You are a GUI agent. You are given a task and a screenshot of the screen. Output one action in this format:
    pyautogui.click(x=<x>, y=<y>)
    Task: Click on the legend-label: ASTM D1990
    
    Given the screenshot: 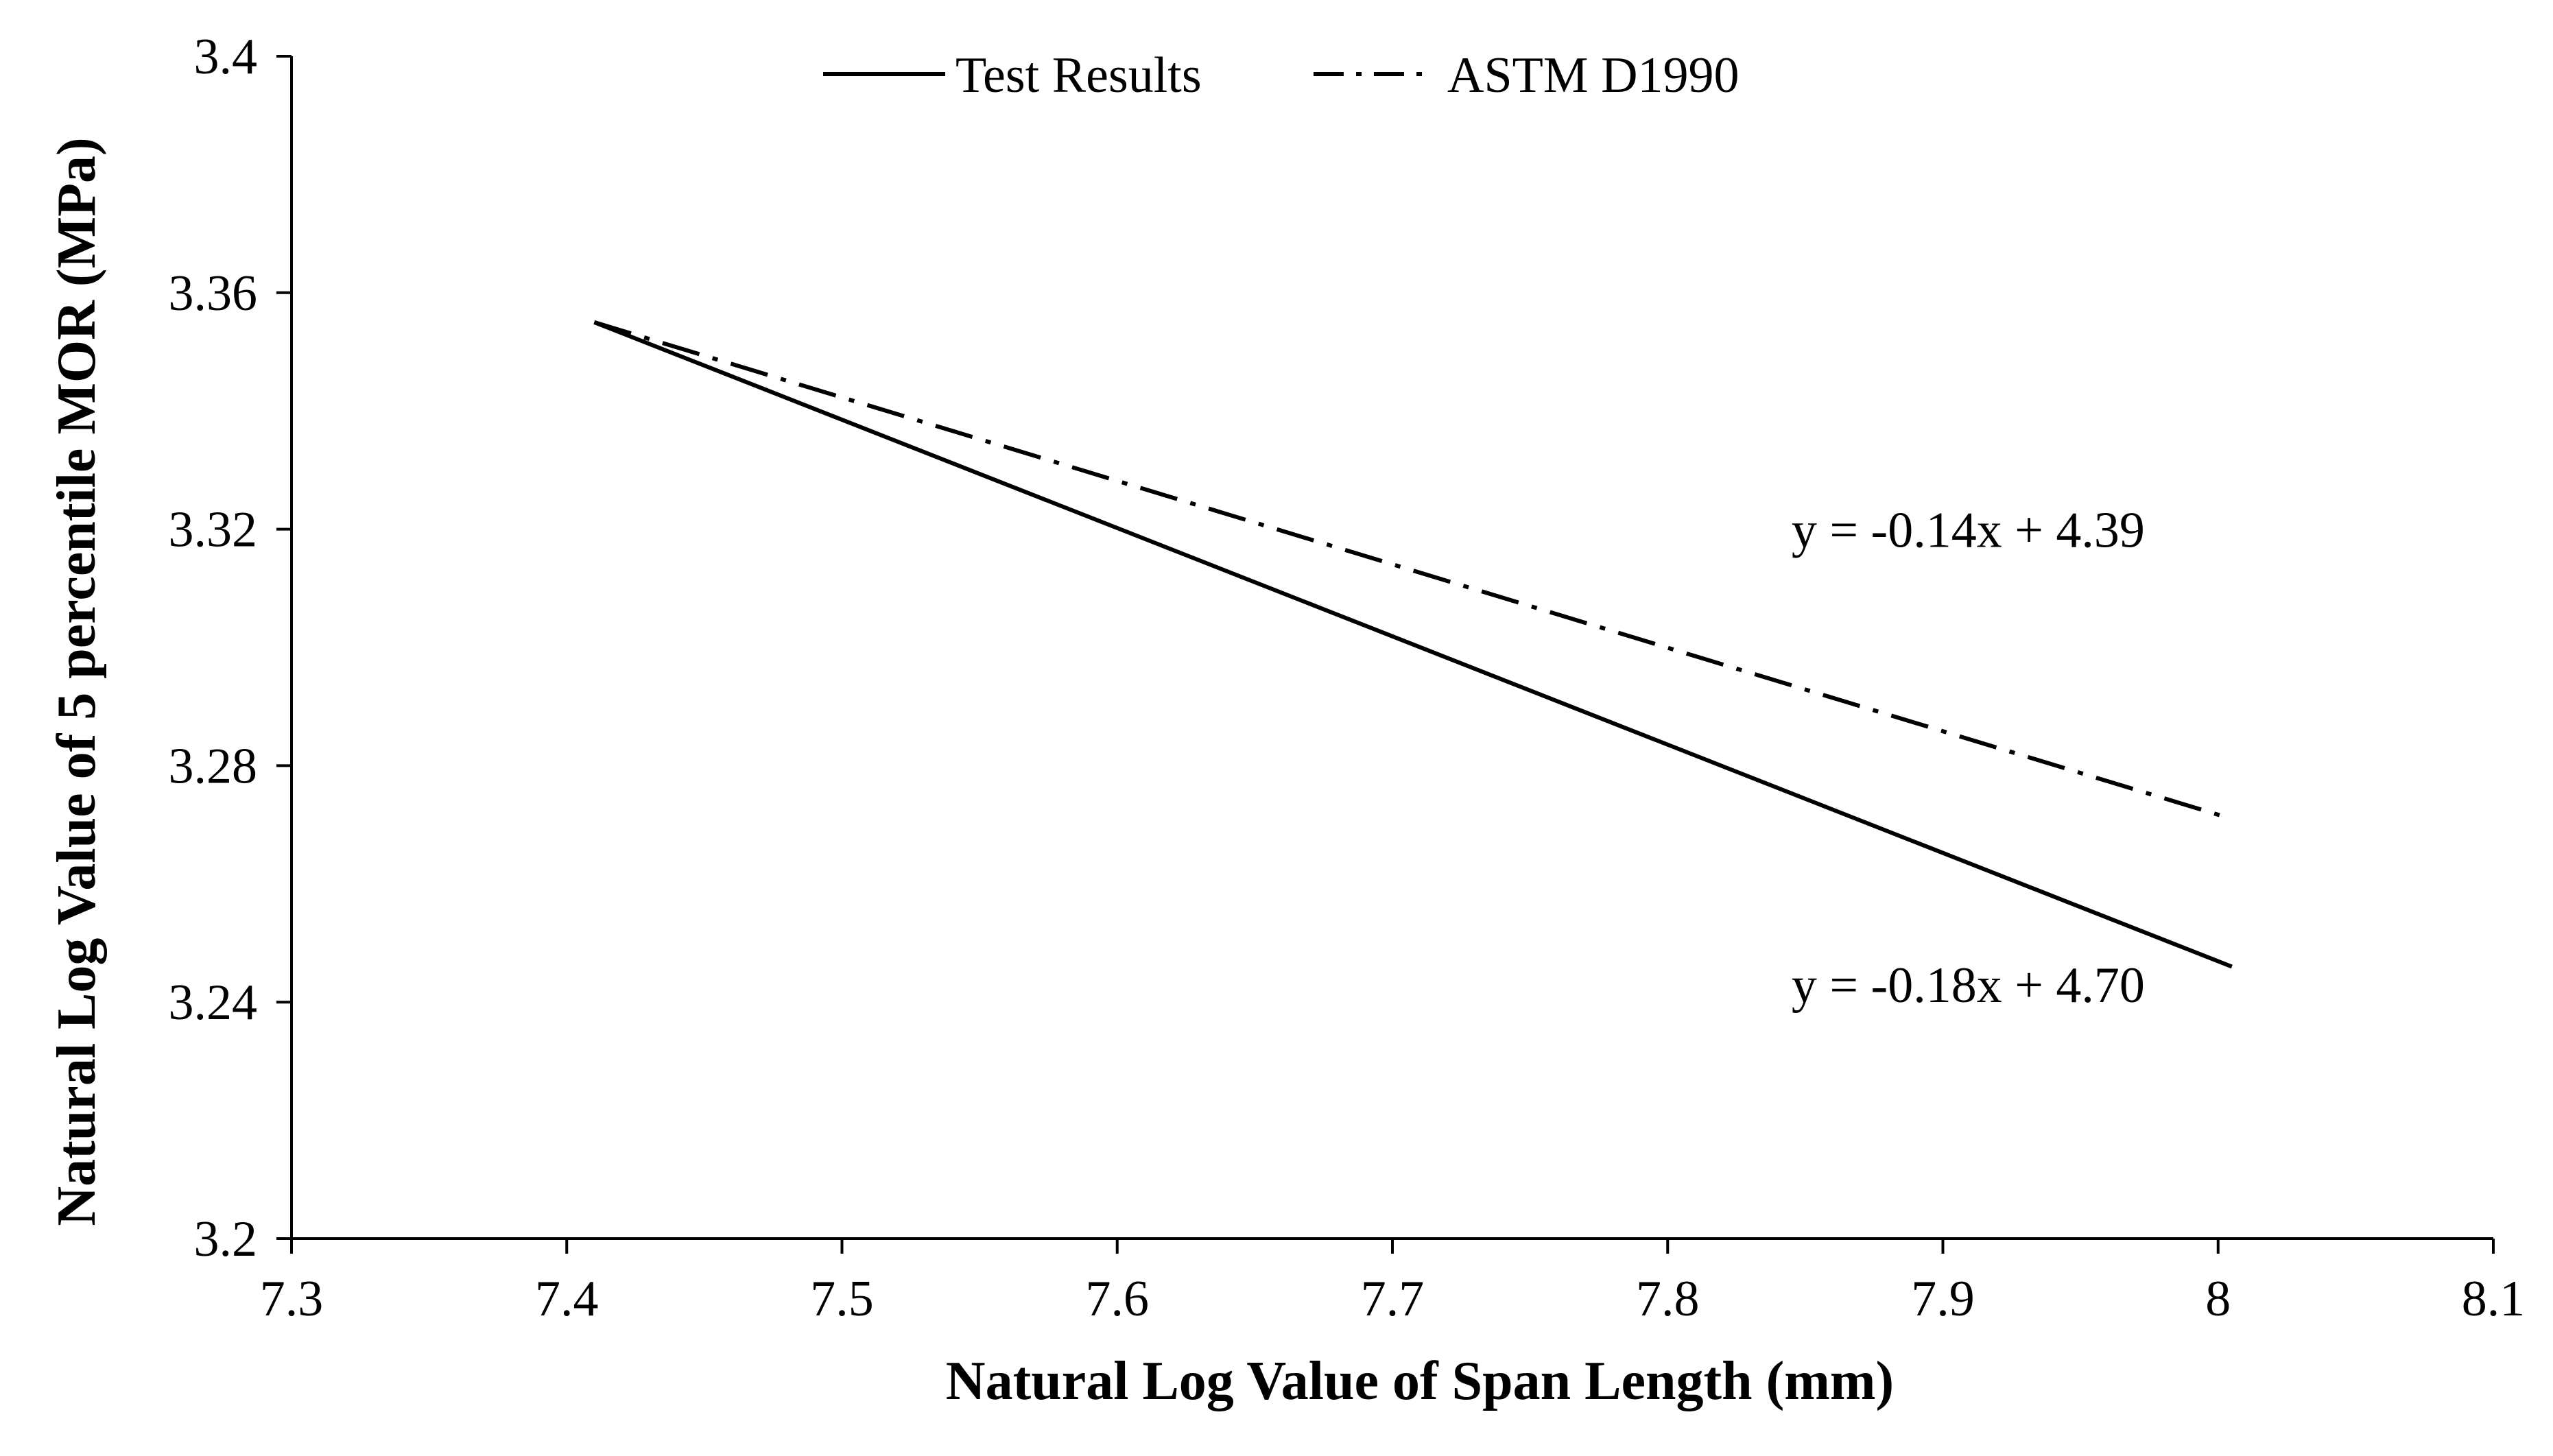 What is the action you would take?
    pyautogui.click(x=1593, y=75)
    